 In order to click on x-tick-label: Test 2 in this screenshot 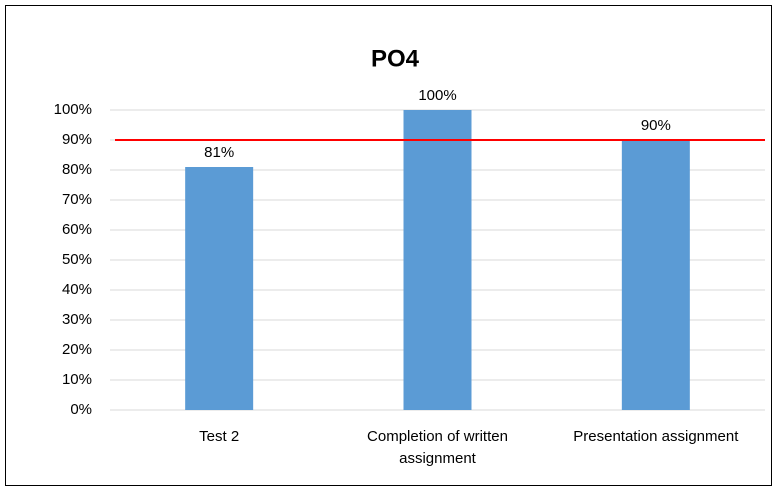, I will do `click(219, 436)`.